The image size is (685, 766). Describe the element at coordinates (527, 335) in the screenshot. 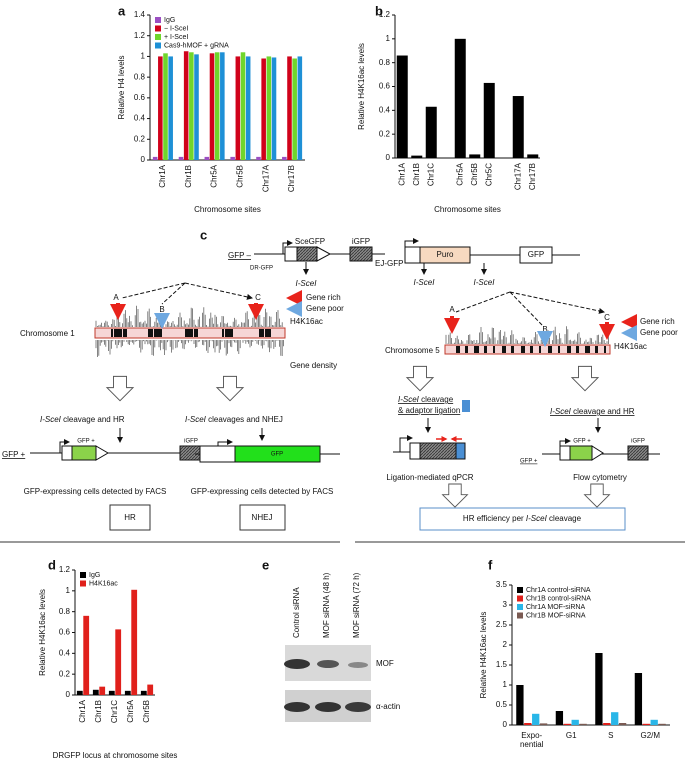

I see `diagram-g` at that location.